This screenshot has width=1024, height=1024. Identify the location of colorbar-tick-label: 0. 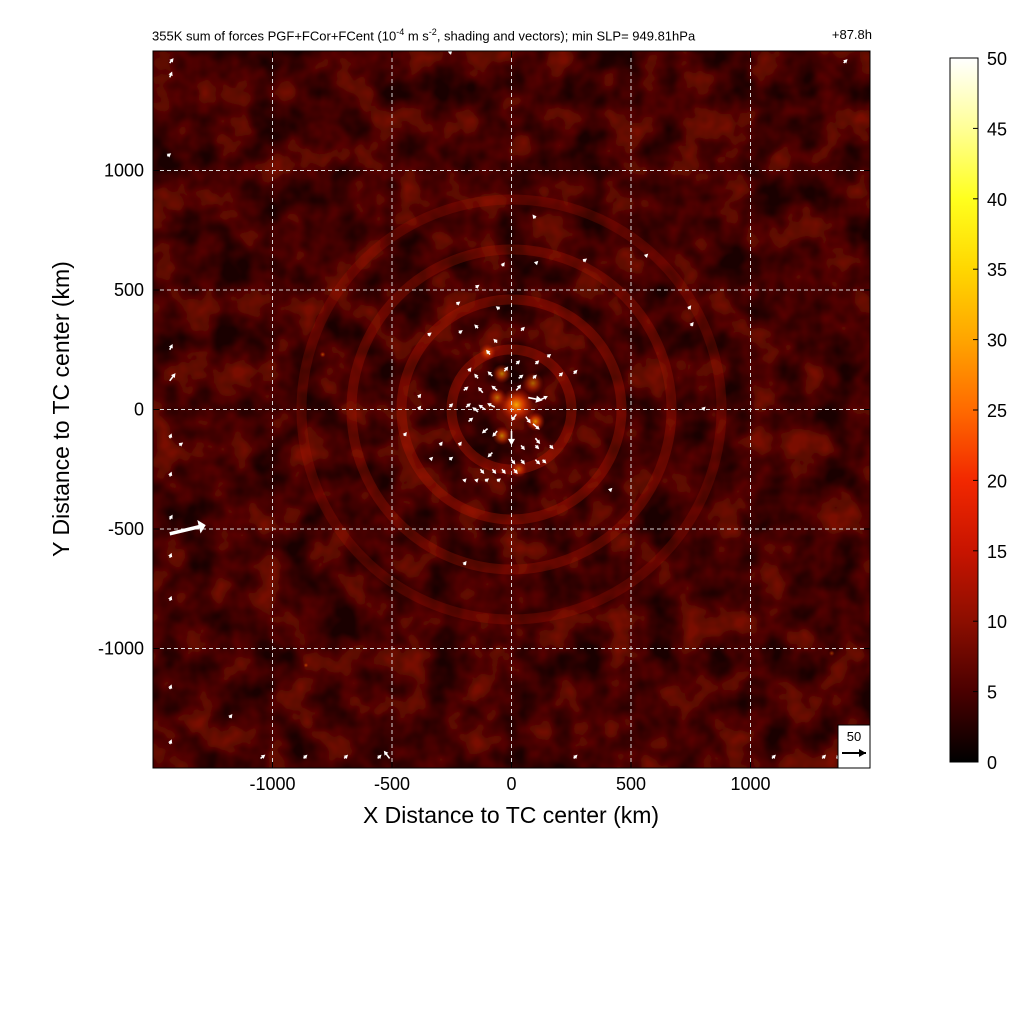
(992, 763).